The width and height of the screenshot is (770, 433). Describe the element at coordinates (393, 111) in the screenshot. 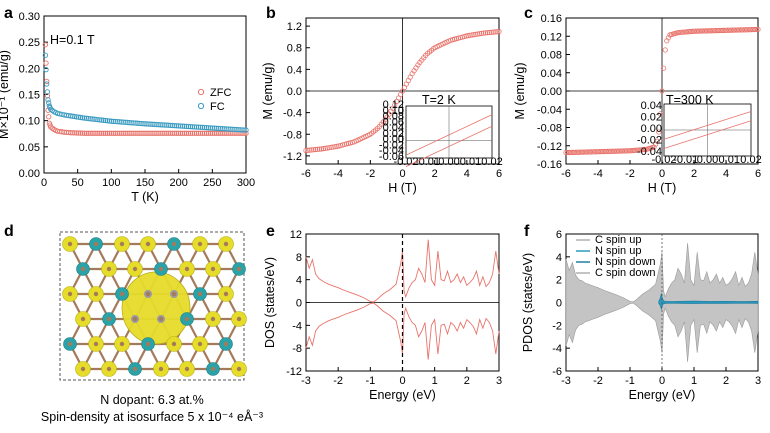

I see `inset-y-tick-b: 0.10` at that location.